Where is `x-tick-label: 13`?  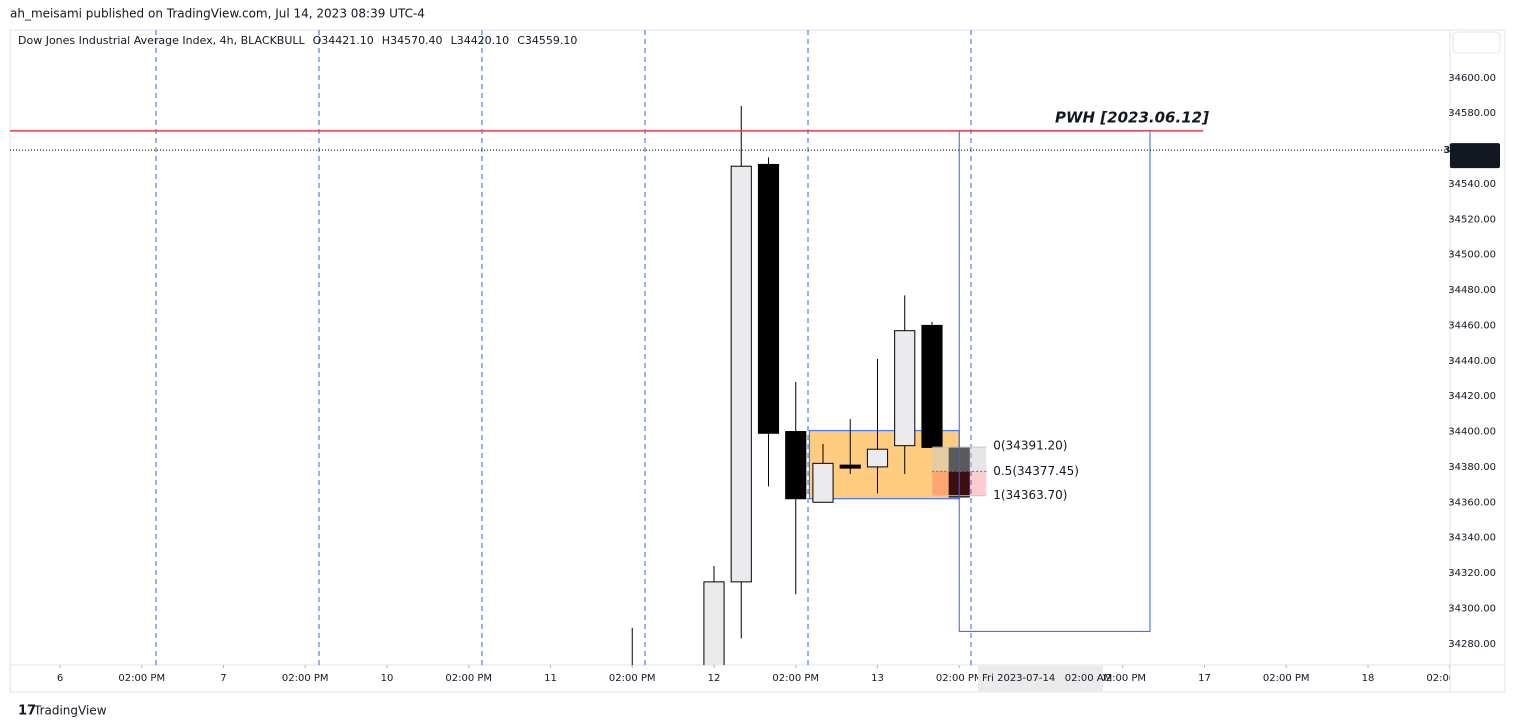 x-tick-label: 13 is located at coordinates (877, 678).